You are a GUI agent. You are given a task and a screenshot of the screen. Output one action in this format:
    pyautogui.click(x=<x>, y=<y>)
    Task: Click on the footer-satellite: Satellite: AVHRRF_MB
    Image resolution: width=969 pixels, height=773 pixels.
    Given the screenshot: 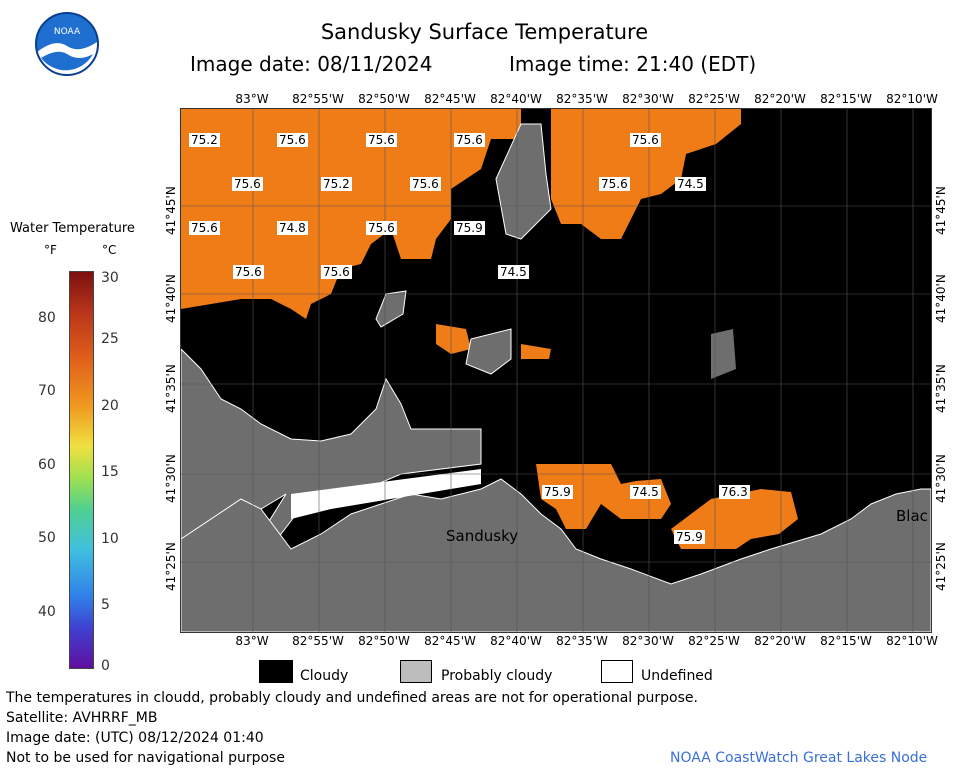 What is the action you would take?
    pyautogui.click(x=82, y=718)
    